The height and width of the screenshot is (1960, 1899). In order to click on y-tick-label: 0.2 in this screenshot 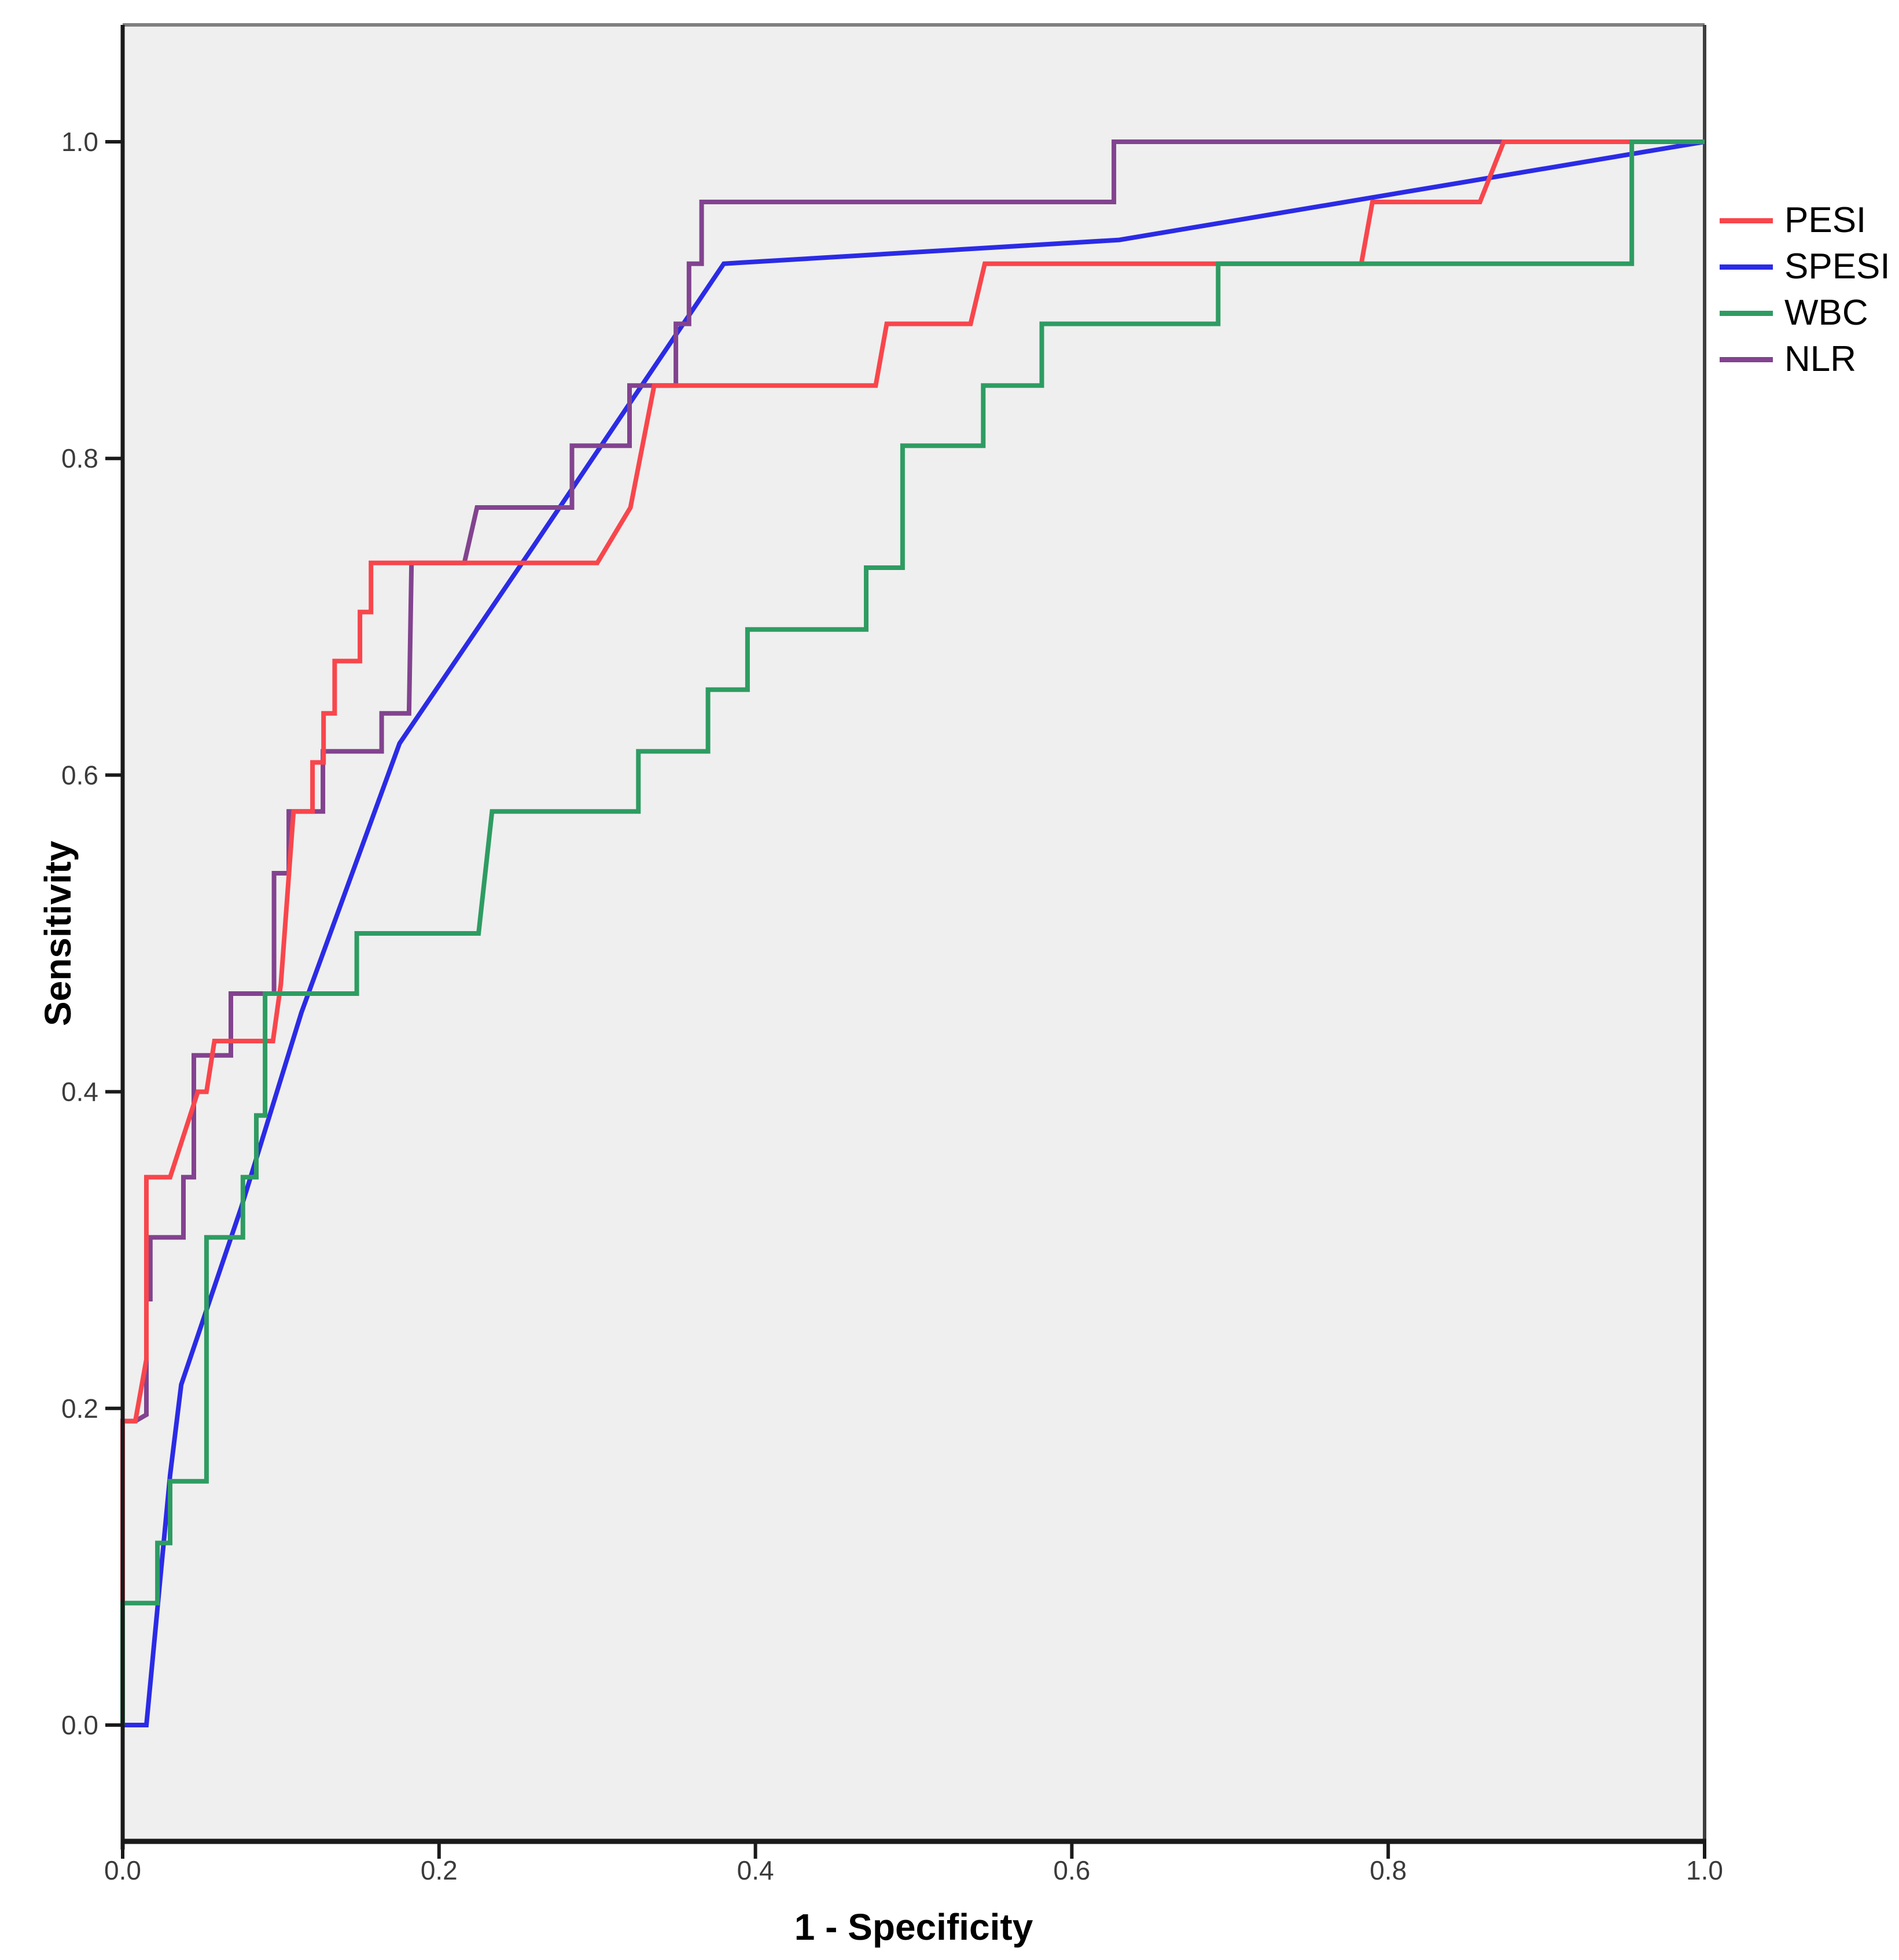, I will do `click(79, 1408)`.